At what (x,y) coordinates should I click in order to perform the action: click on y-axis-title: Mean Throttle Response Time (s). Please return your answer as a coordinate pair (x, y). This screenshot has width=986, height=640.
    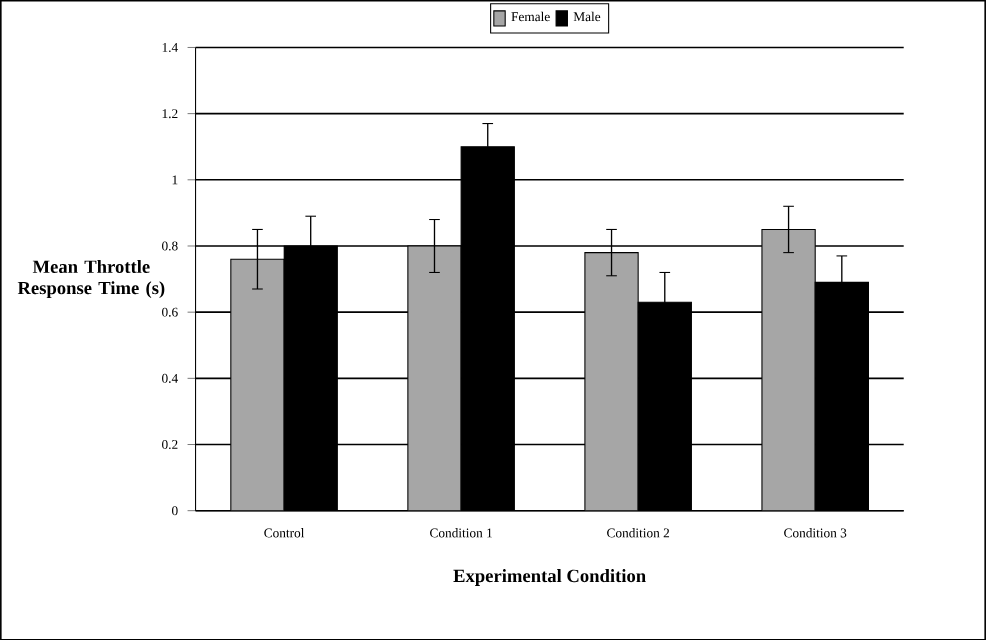
    Looking at the image, I should click on (91, 278).